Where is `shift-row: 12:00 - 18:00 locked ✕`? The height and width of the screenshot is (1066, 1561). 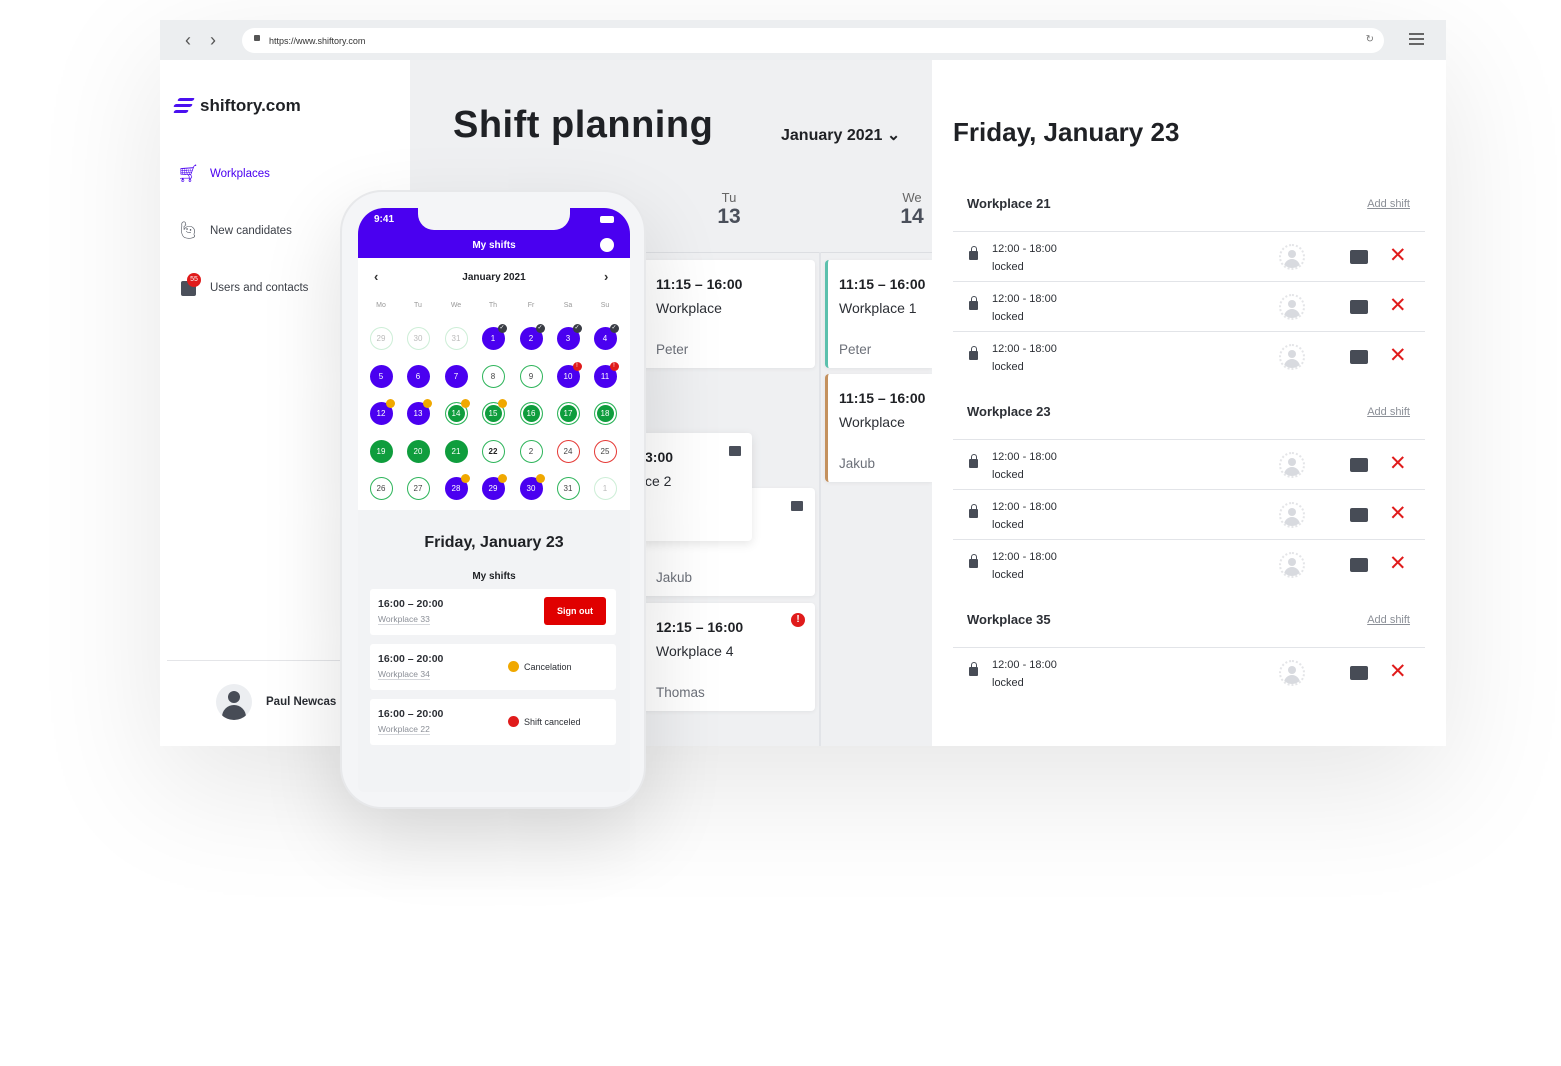 shift-row: 12:00 - 18:00 locked ✕ is located at coordinates (1189, 564).